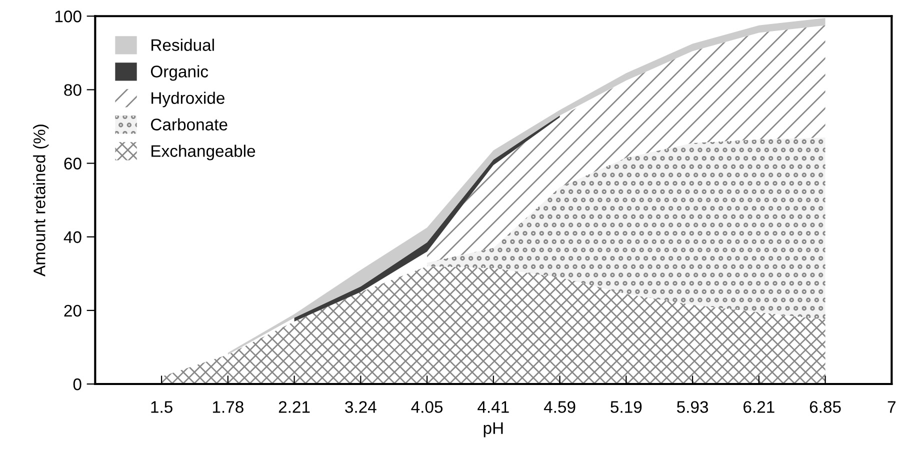 The width and height of the screenshot is (924, 461). Describe the element at coordinates (73, 90) in the screenshot. I see `y-tick-label: 80` at that location.